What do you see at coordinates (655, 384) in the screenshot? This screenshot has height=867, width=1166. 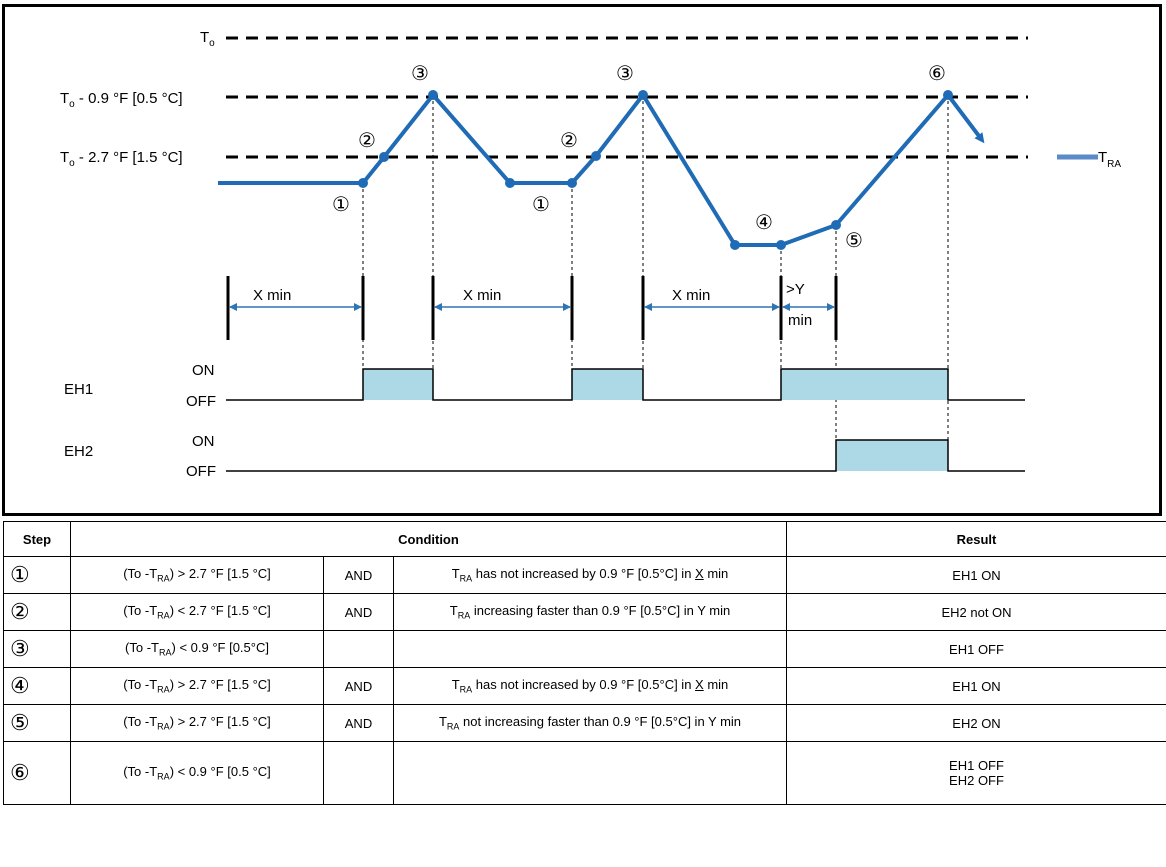 I see `eh1-pulses` at bounding box center [655, 384].